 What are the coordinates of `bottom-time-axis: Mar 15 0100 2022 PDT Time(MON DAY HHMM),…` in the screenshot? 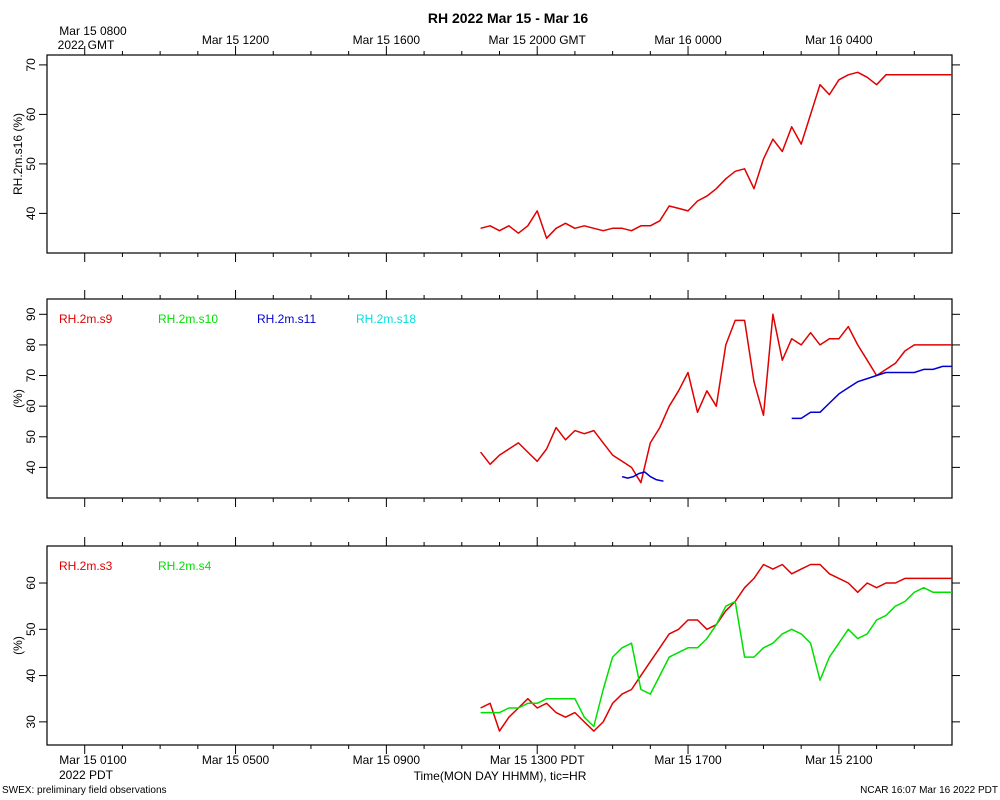 It's located at (466, 768).